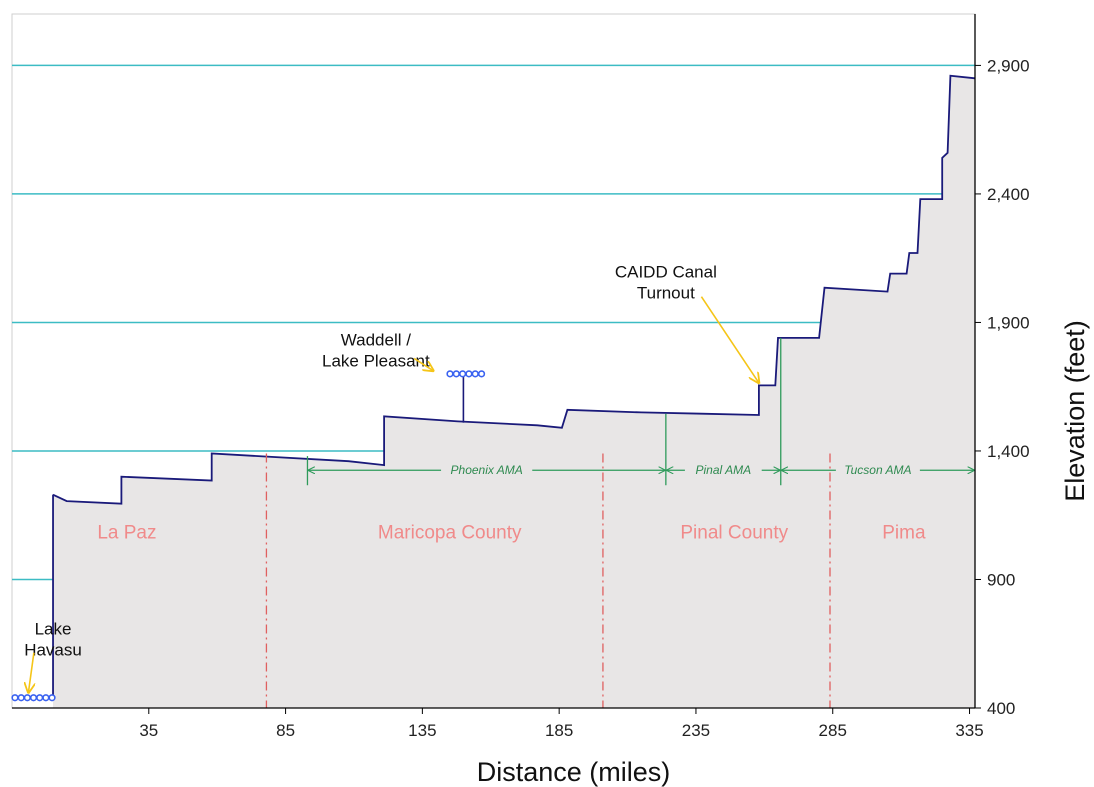 This screenshot has width=1094, height=787. Describe the element at coordinates (666, 271) in the screenshot. I see `callout-label: CAIDD Canal` at that location.